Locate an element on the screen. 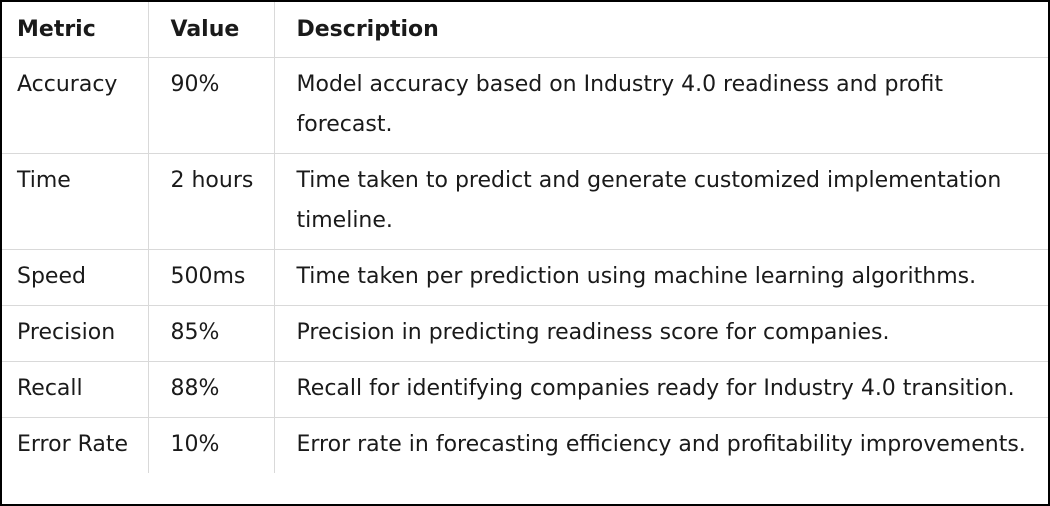  value-cell: 85% is located at coordinates (210, 333).